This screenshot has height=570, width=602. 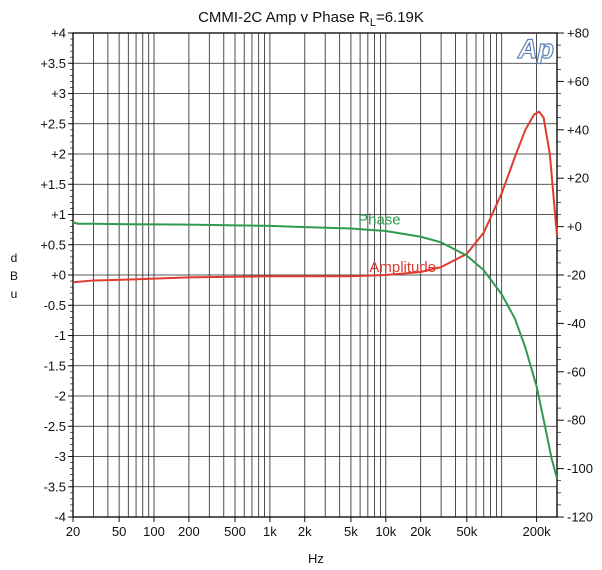 I want to click on right-tick-label: +80, so click(x=578, y=33).